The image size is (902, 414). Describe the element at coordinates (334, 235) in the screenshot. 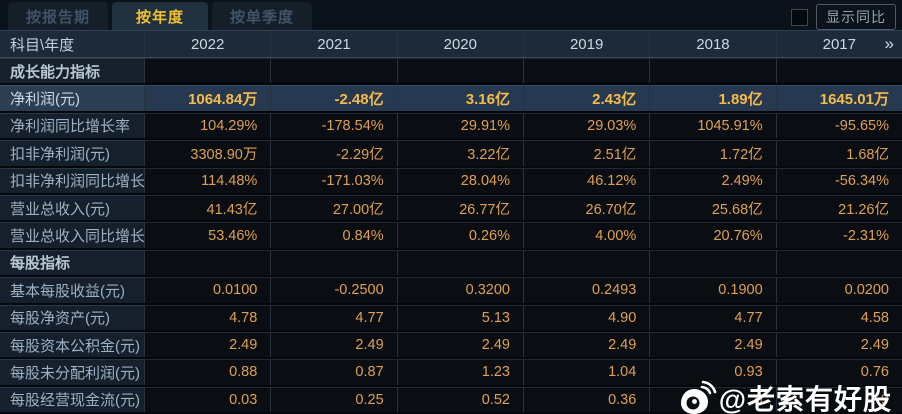

I see `value-cell: 0.84%` at that location.